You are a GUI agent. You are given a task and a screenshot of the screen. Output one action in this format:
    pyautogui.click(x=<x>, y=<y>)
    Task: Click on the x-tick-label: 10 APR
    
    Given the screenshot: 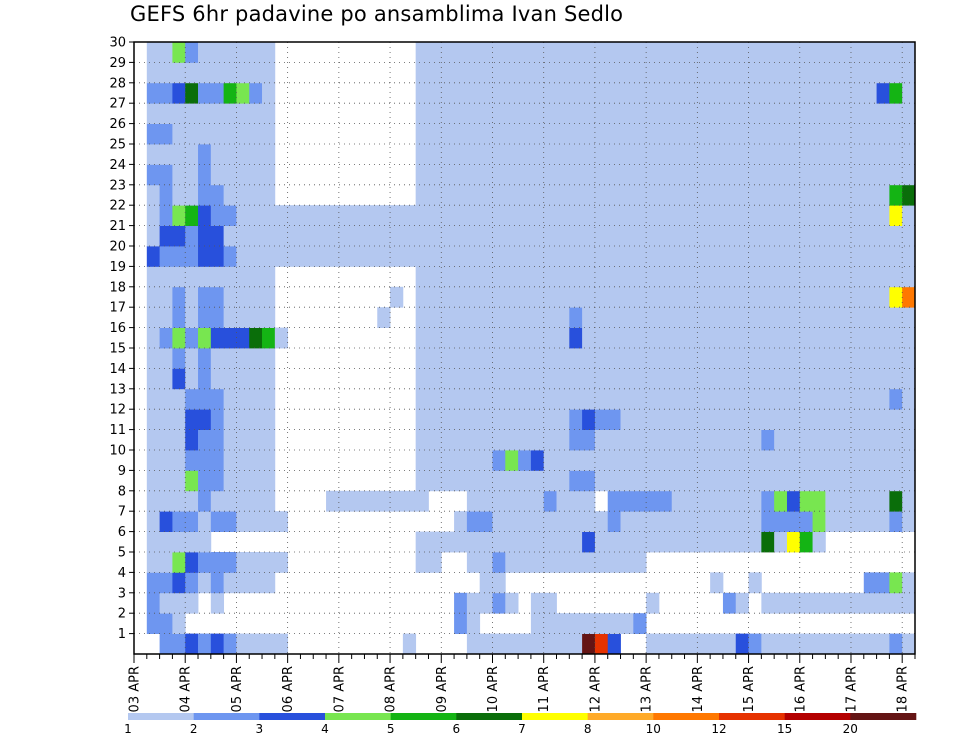 What is the action you would take?
    pyautogui.click(x=493, y=689)
    